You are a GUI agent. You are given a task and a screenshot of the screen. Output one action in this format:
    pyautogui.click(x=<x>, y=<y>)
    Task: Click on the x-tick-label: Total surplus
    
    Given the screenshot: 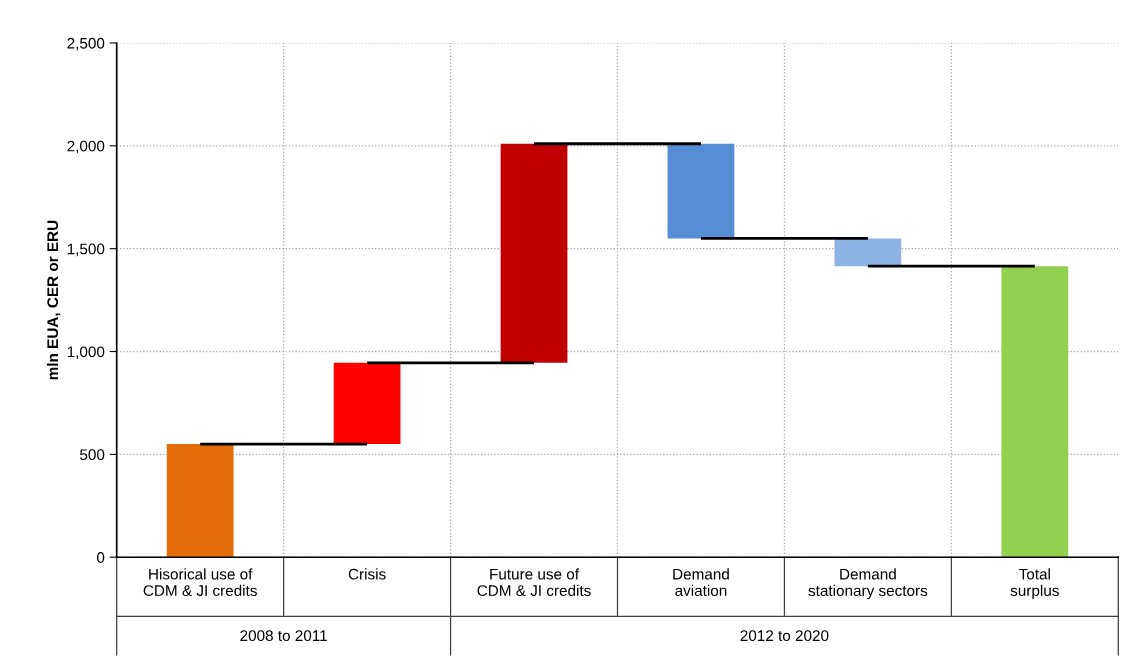 What is the action you would take?
    pyautogui.click(x=1034, y=584)
    